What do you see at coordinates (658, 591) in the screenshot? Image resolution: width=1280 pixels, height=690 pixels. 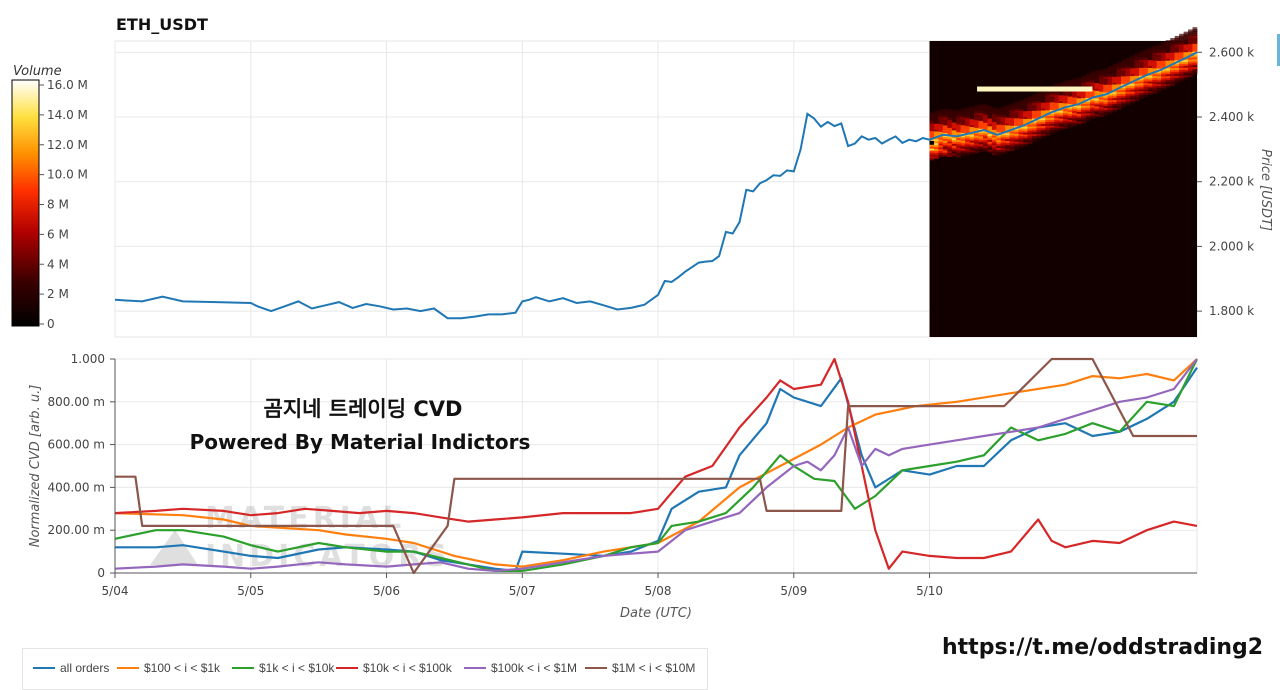 I see `cvd-x-tick-label: 5/08` at bounding box center [658, 591].